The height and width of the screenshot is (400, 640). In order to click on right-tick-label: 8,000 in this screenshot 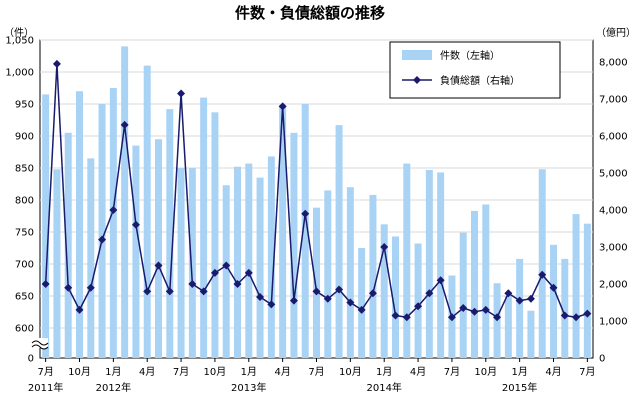, I will do `click(613, 63)`.